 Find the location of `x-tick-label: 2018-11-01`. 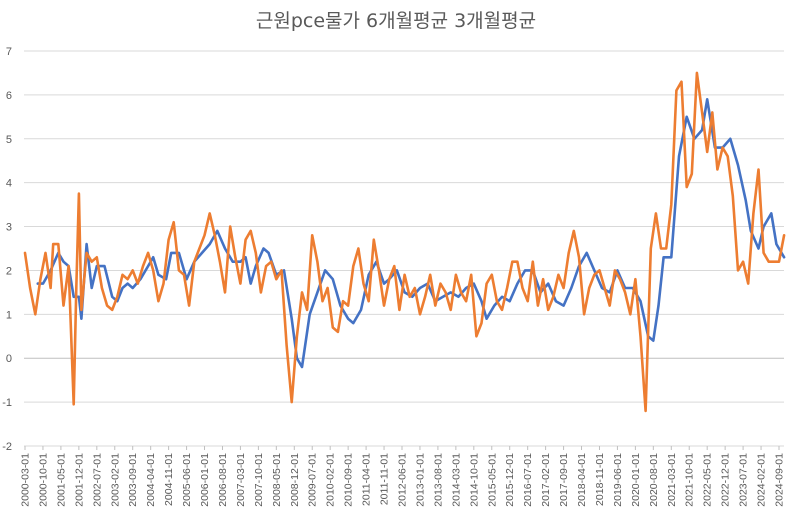

x-tick-label: 2018-11-01 is located at coordinates (600, 479).